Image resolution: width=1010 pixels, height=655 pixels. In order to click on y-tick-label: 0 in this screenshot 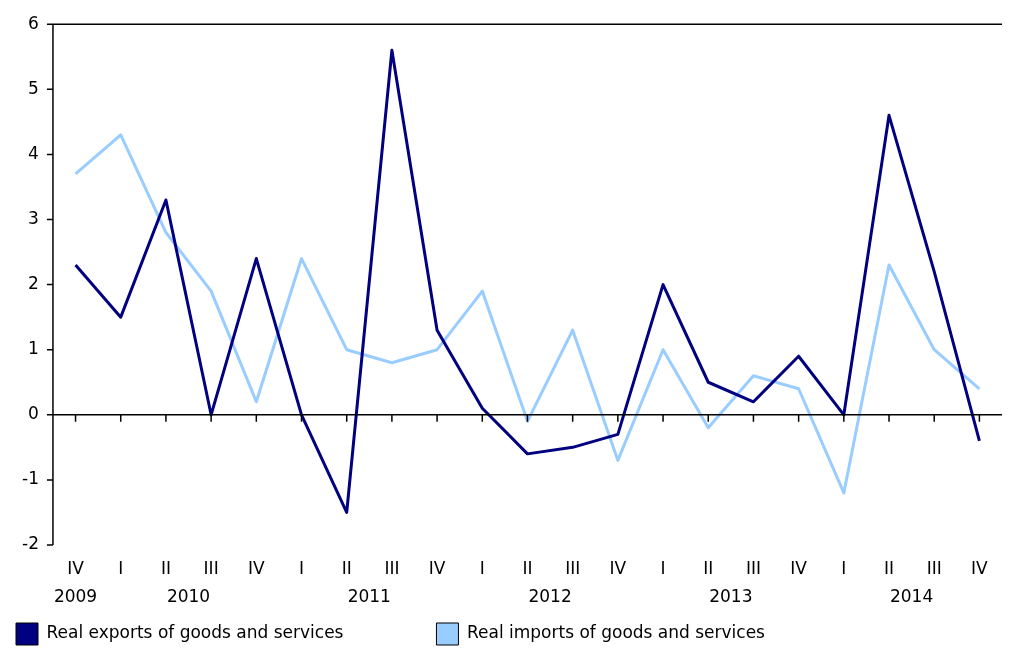, I will do `click(33, 413)`.